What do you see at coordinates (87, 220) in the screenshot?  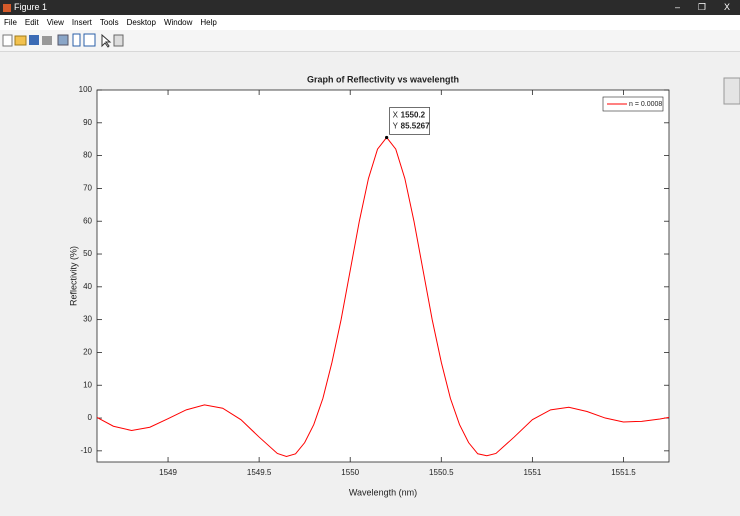 I see `y-tick-label: 60` at bounding box center [87, 220].